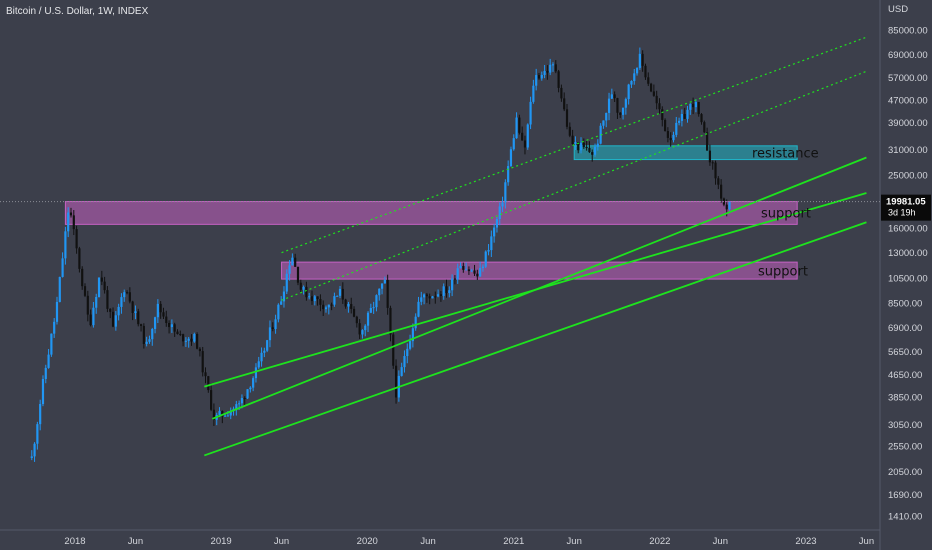 This screenshot has width=932, height=550. Describe the element at coordinates (905, 495) in the screenshot. I see `y-tick-label: 1690.00` at that location.